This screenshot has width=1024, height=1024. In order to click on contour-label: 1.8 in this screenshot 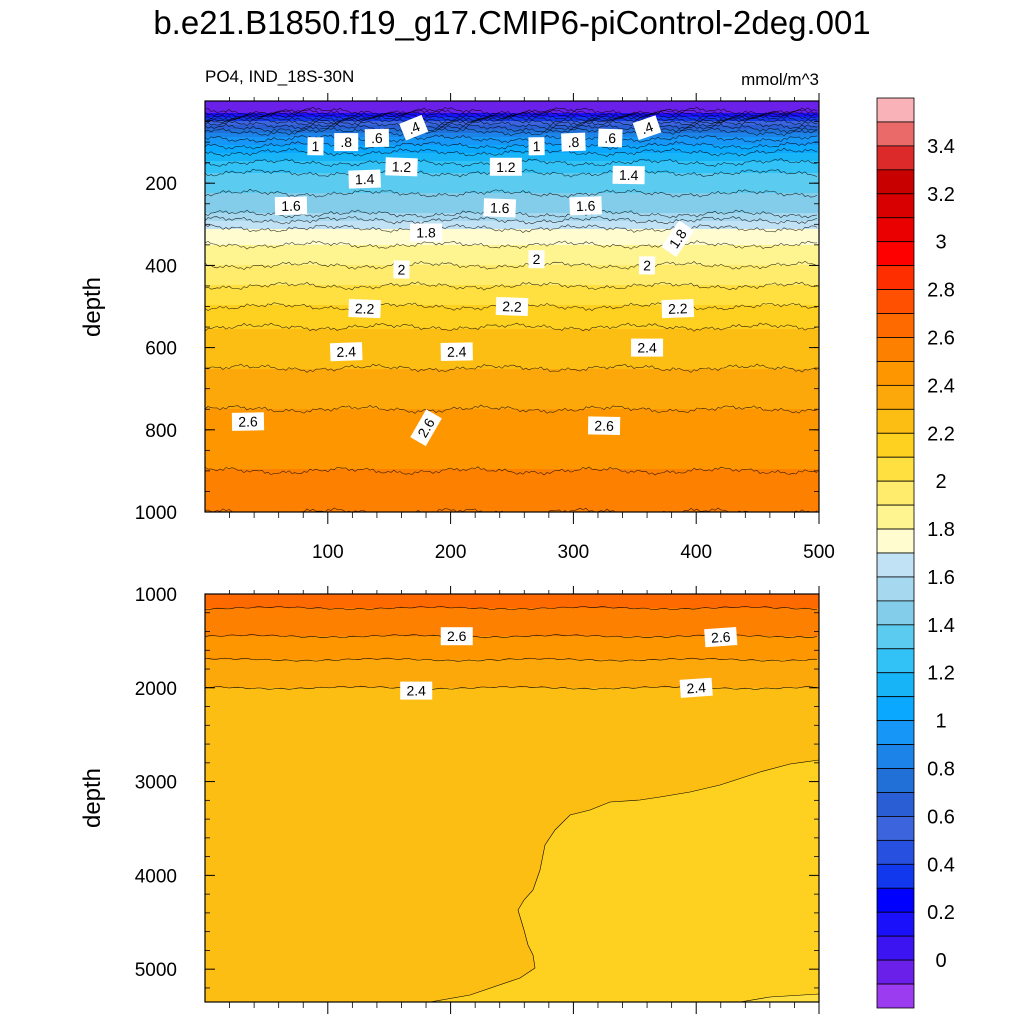, I will do `click(426, 232)`.